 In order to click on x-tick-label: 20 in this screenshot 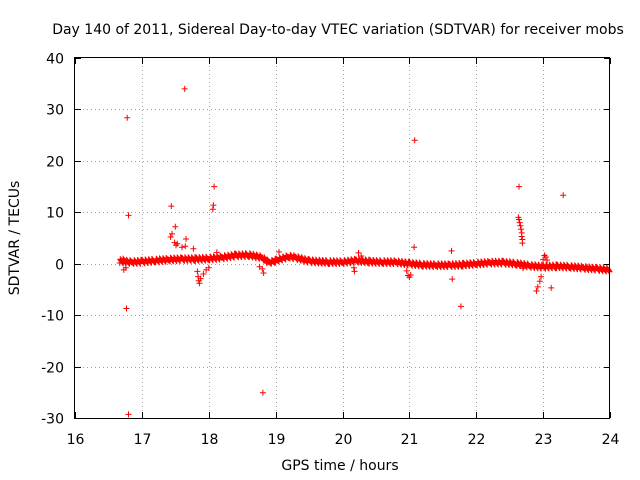, I will do `click(344, 440)`.